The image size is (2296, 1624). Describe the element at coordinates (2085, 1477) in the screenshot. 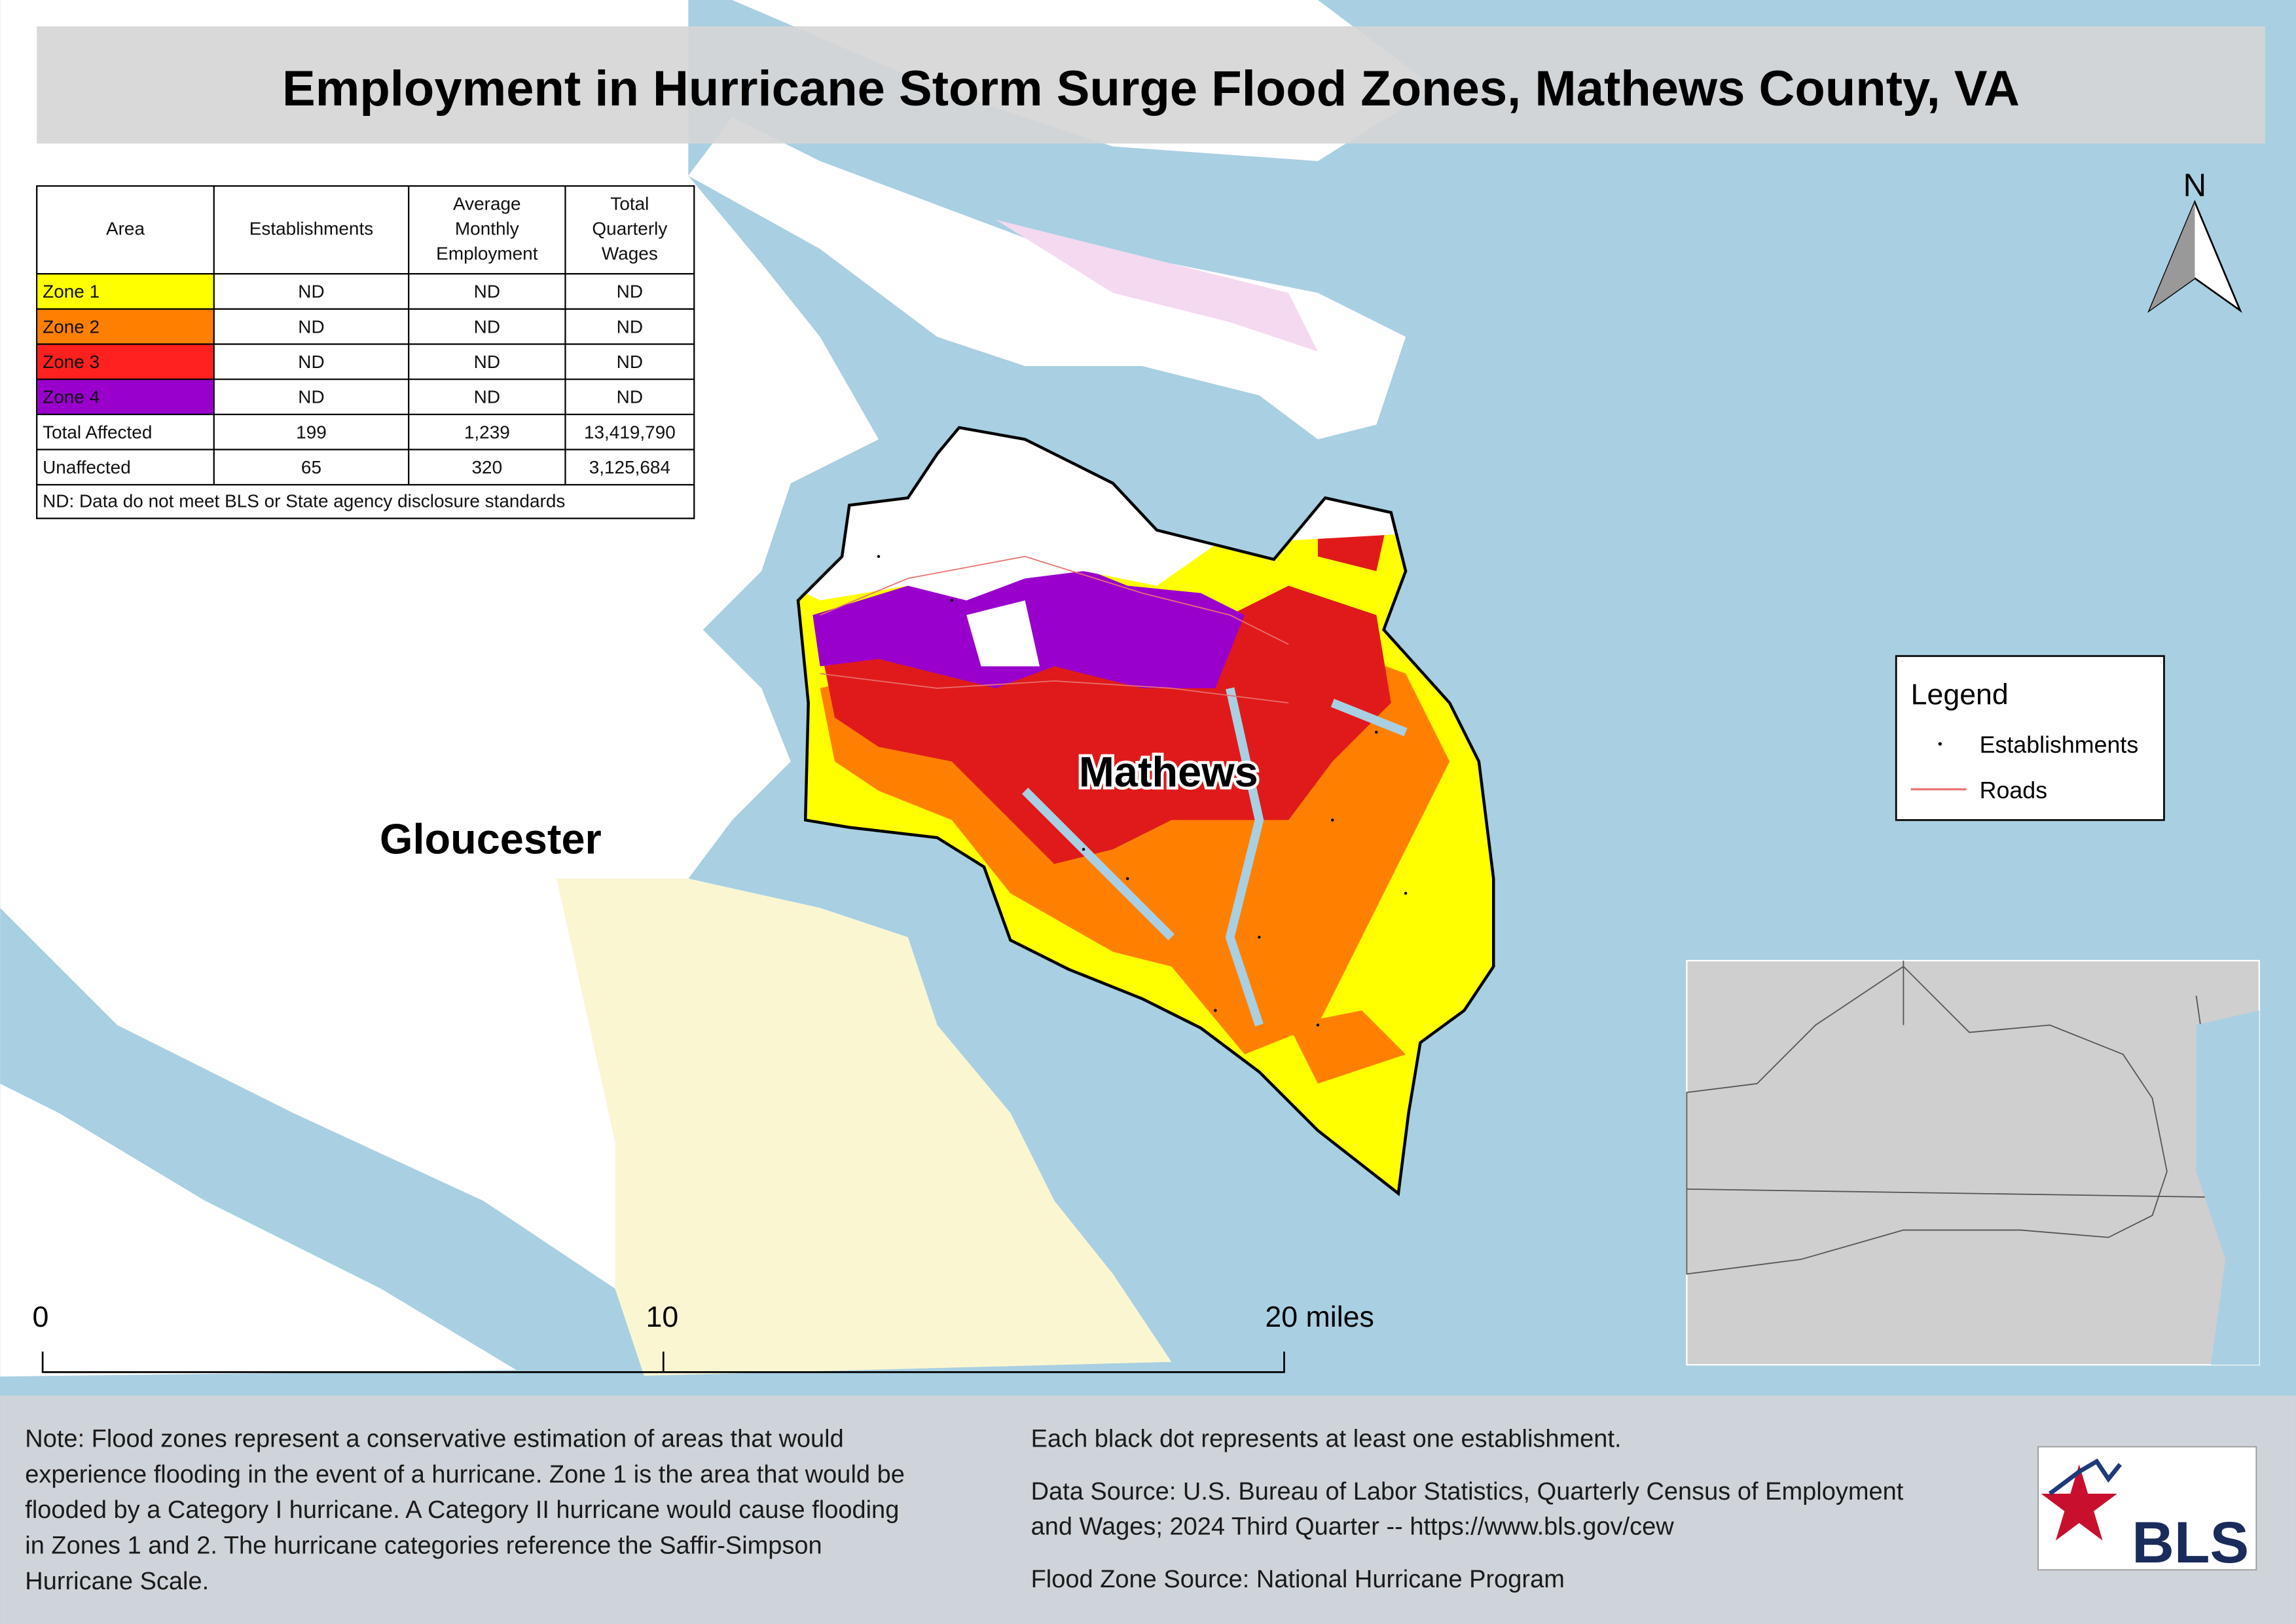

I see `logo-line` at that location.